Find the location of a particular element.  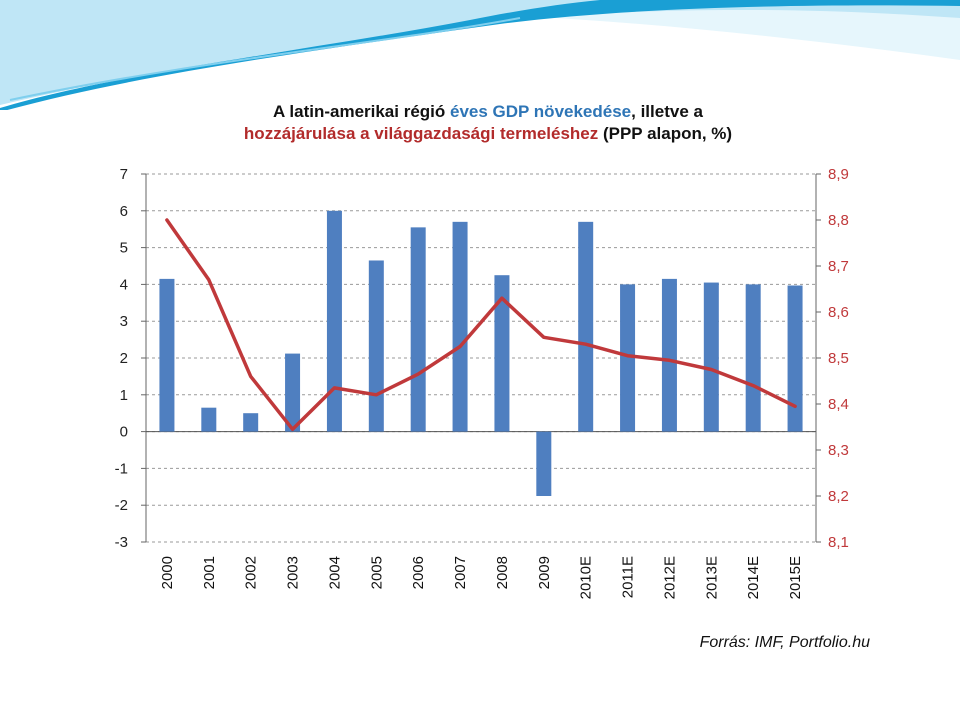

x-tick-label: 2002 is located at coordinates (251, 572).